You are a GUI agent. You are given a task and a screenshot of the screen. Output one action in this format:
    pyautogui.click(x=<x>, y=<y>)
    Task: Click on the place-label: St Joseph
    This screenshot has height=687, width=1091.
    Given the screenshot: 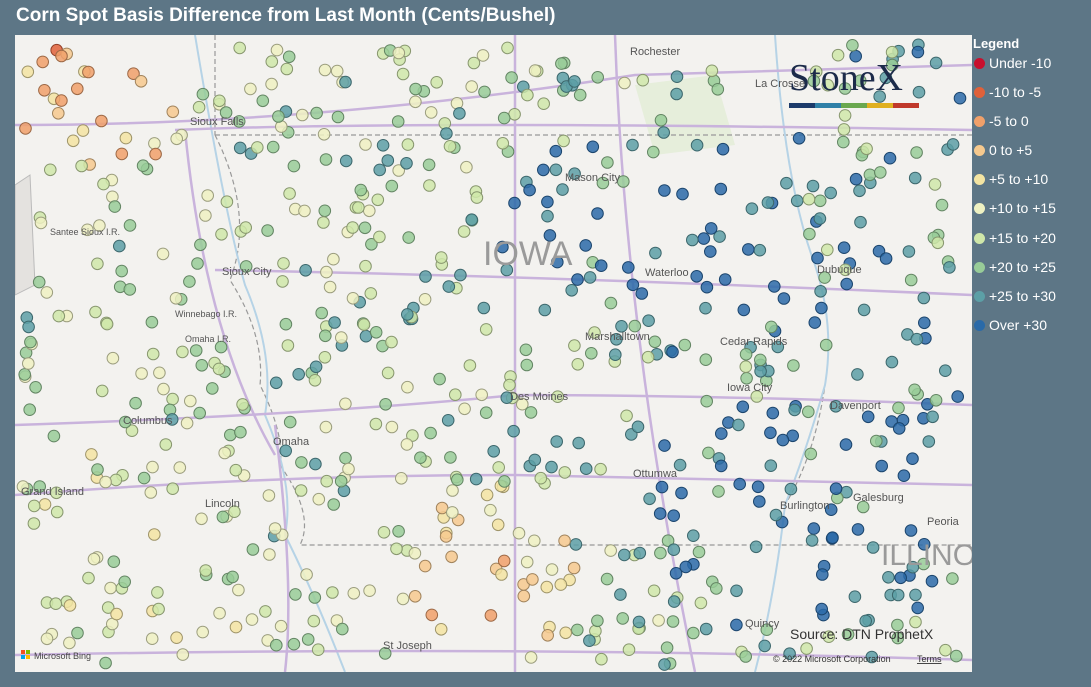 What is the action you would take?
    pyautogui.click(x=407, y=646)
    